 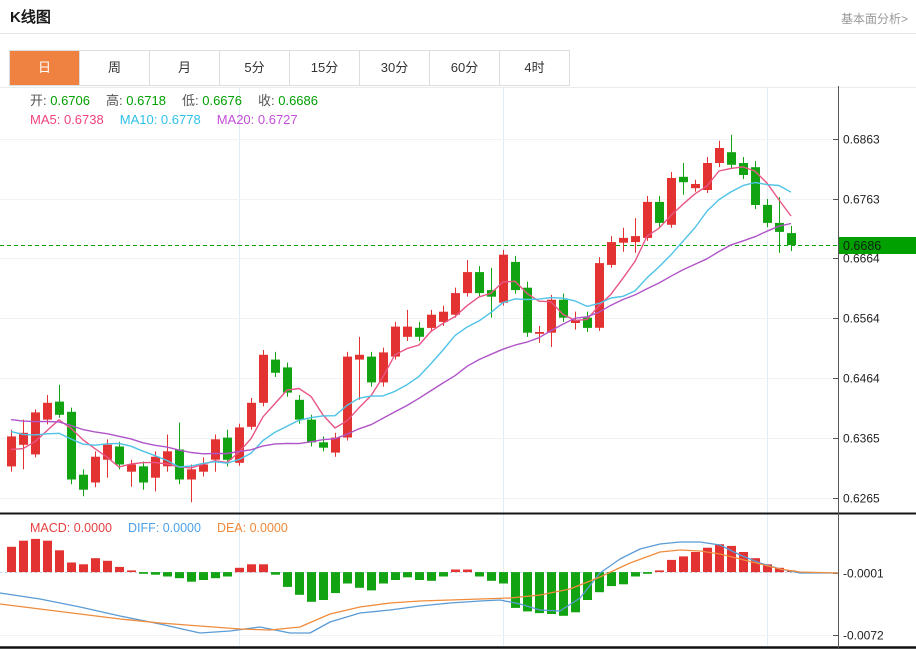 I want to click on legend-item: DIFF: 0.0000, so click(x=164, y=528).